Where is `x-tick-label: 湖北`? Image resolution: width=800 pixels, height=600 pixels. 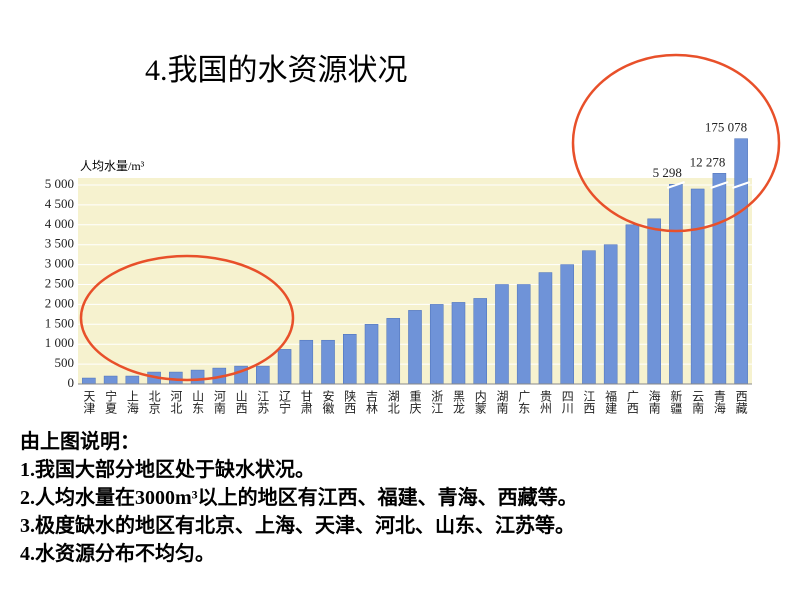
x-tick-label: 湖北 is located at coordinates (393, 402).